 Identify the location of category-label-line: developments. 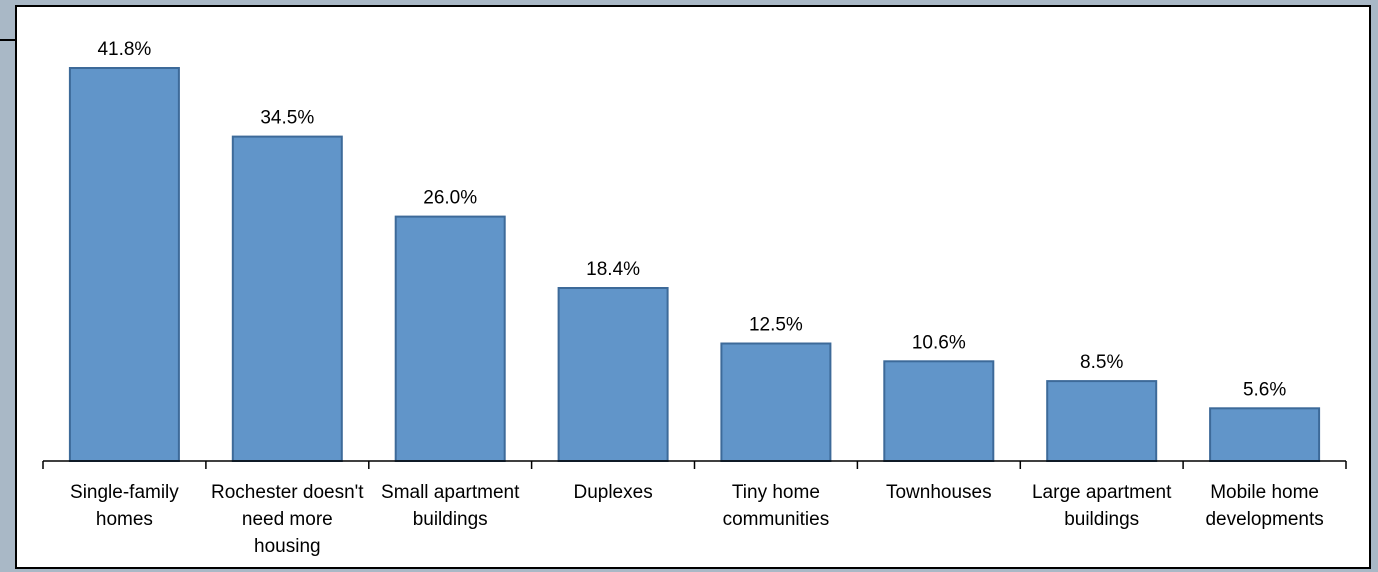
(1264, 519).